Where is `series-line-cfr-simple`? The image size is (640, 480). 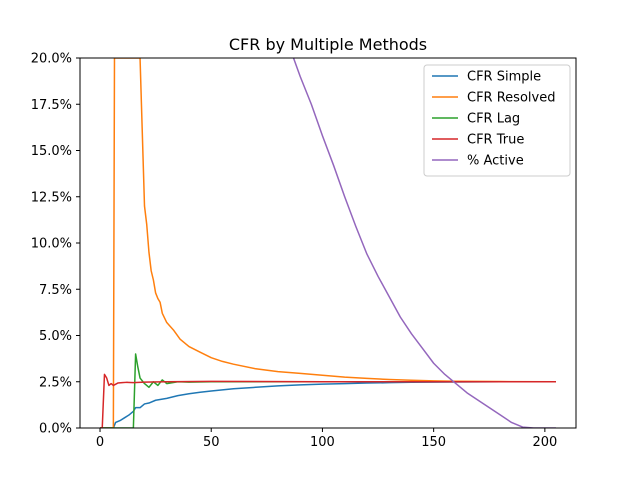 series-line-cfr-simple is located at coordinates (328, 404).